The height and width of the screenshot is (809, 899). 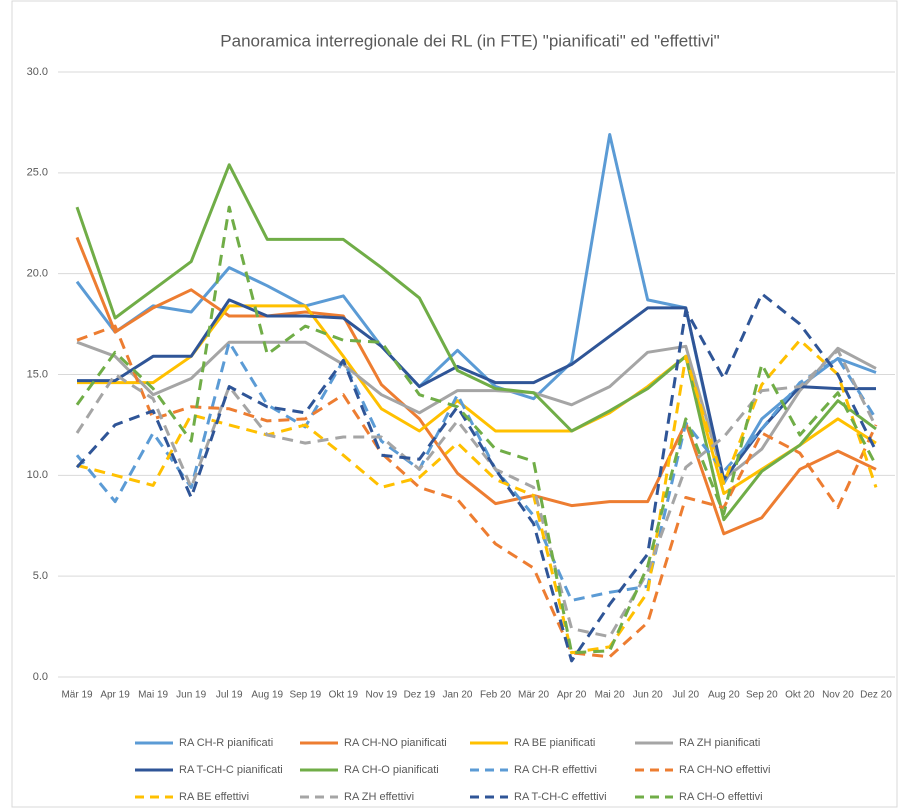 What do you see at coordinates (724, 695) in the screenshot?
I see `x-tick-label: Aug 20` at bounding box center [724, 695].